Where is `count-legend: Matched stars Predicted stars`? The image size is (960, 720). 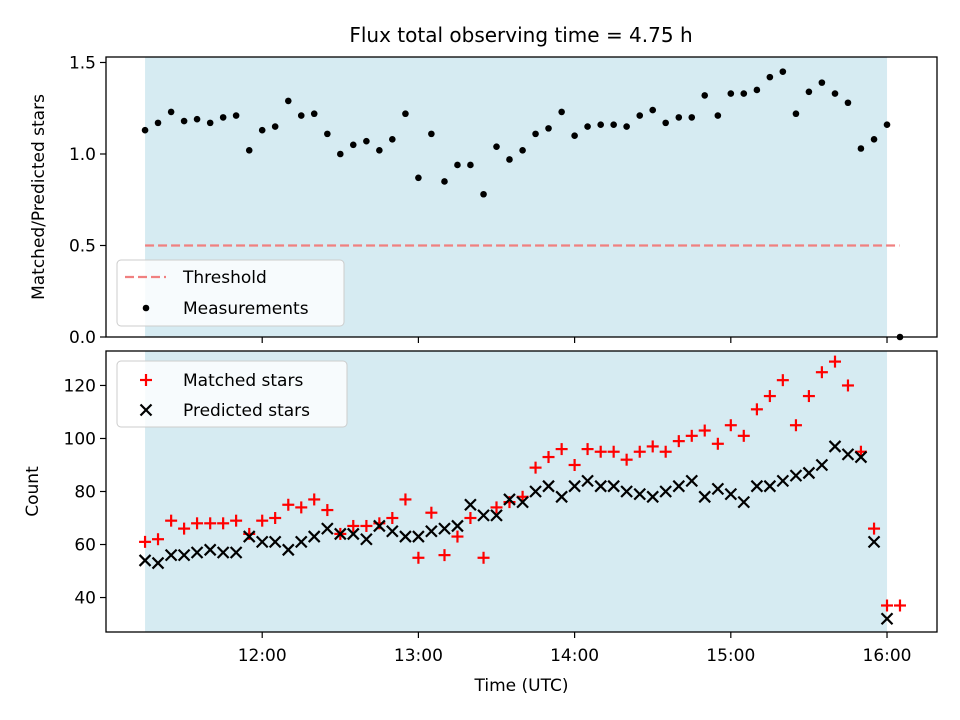
count-legend: Matched stars Predicted stars is located at coordinates (232, 394).